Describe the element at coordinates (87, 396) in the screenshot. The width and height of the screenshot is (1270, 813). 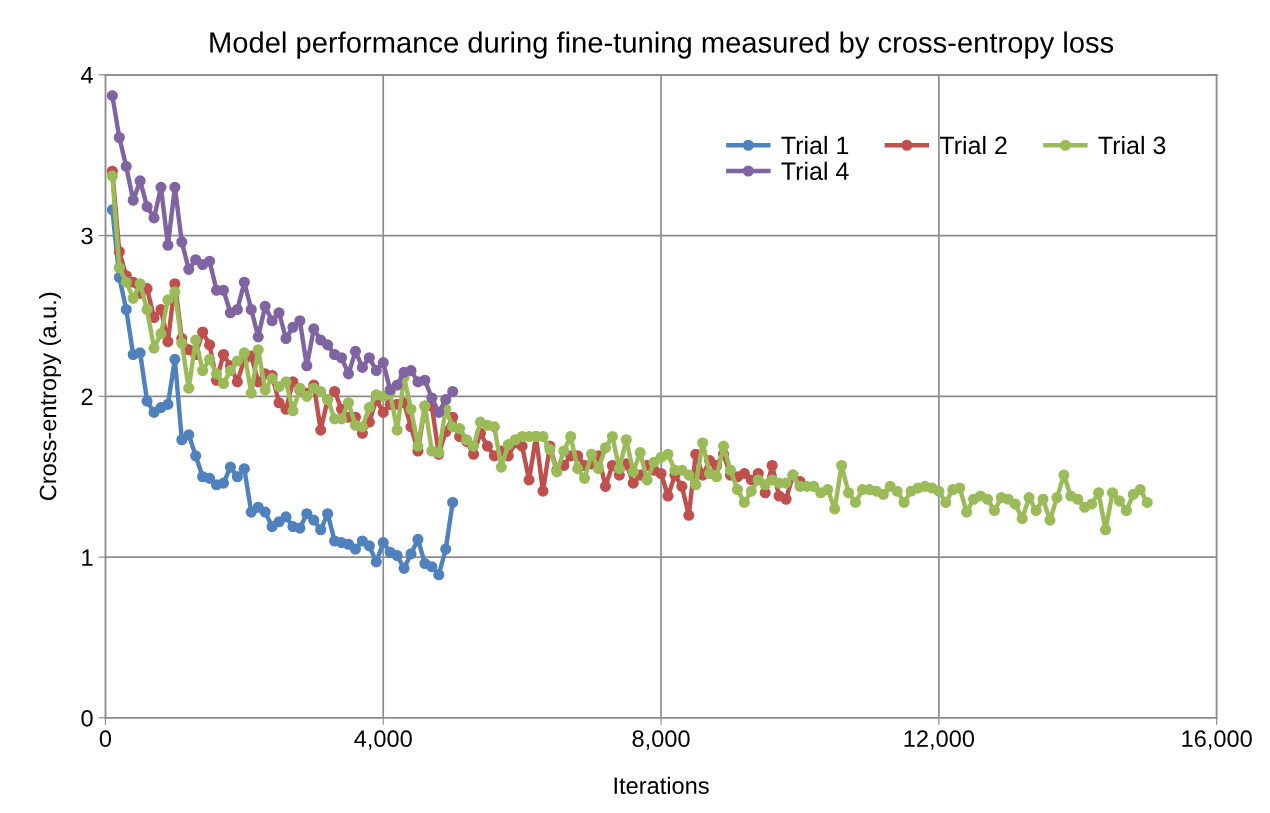
I see `y-tick-label: 2` at that location.